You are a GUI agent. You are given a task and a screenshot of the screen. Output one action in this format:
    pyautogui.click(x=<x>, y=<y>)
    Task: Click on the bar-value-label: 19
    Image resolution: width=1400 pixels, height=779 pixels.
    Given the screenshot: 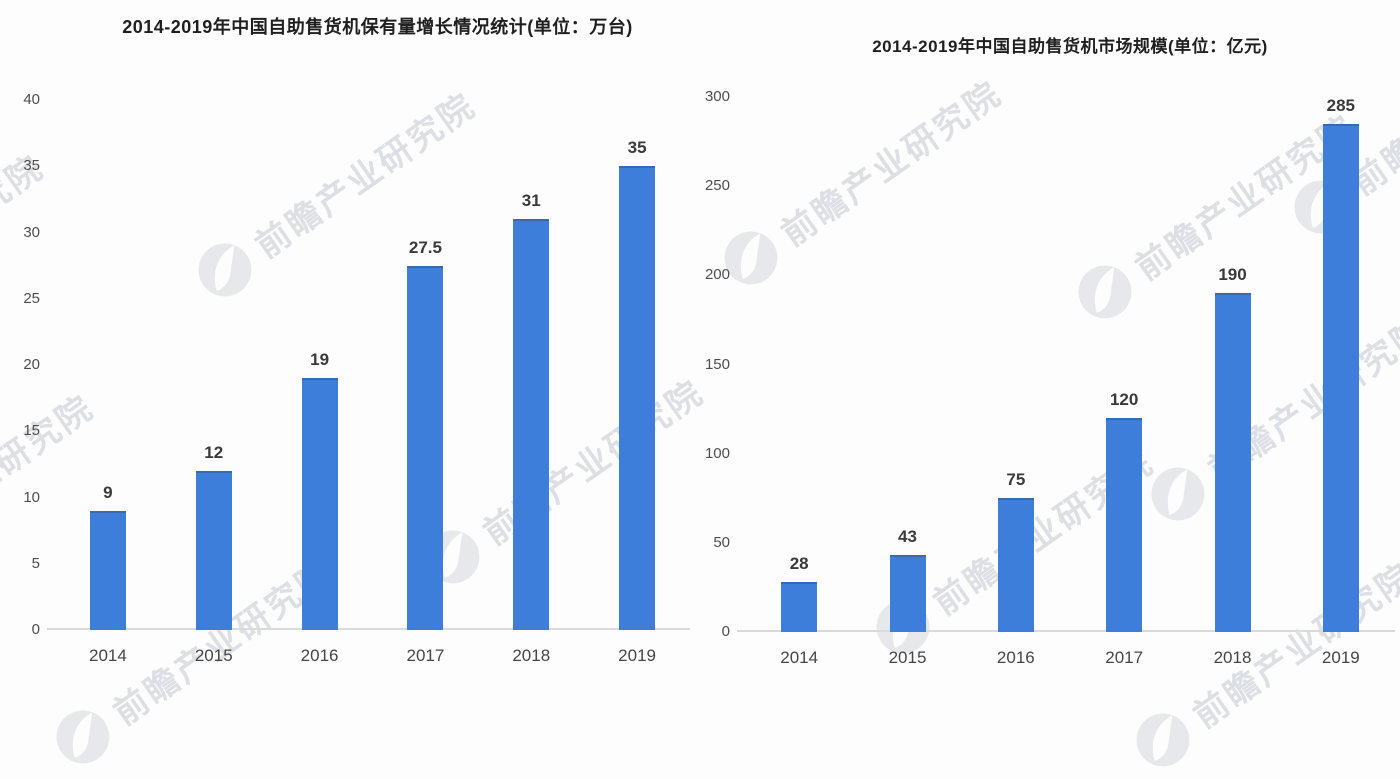 What is the action you would take?
    pyautogui.click(x=320, y=360)
    